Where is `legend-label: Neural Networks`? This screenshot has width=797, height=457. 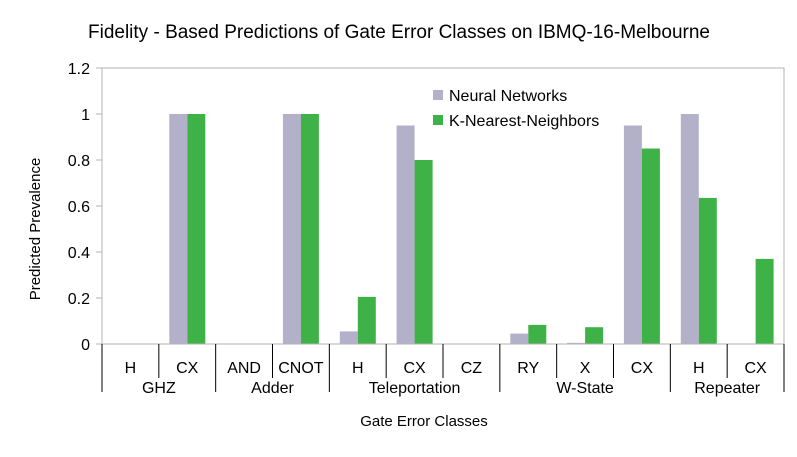 legend-label: Neural Networks is located at coordinates (508, 96).